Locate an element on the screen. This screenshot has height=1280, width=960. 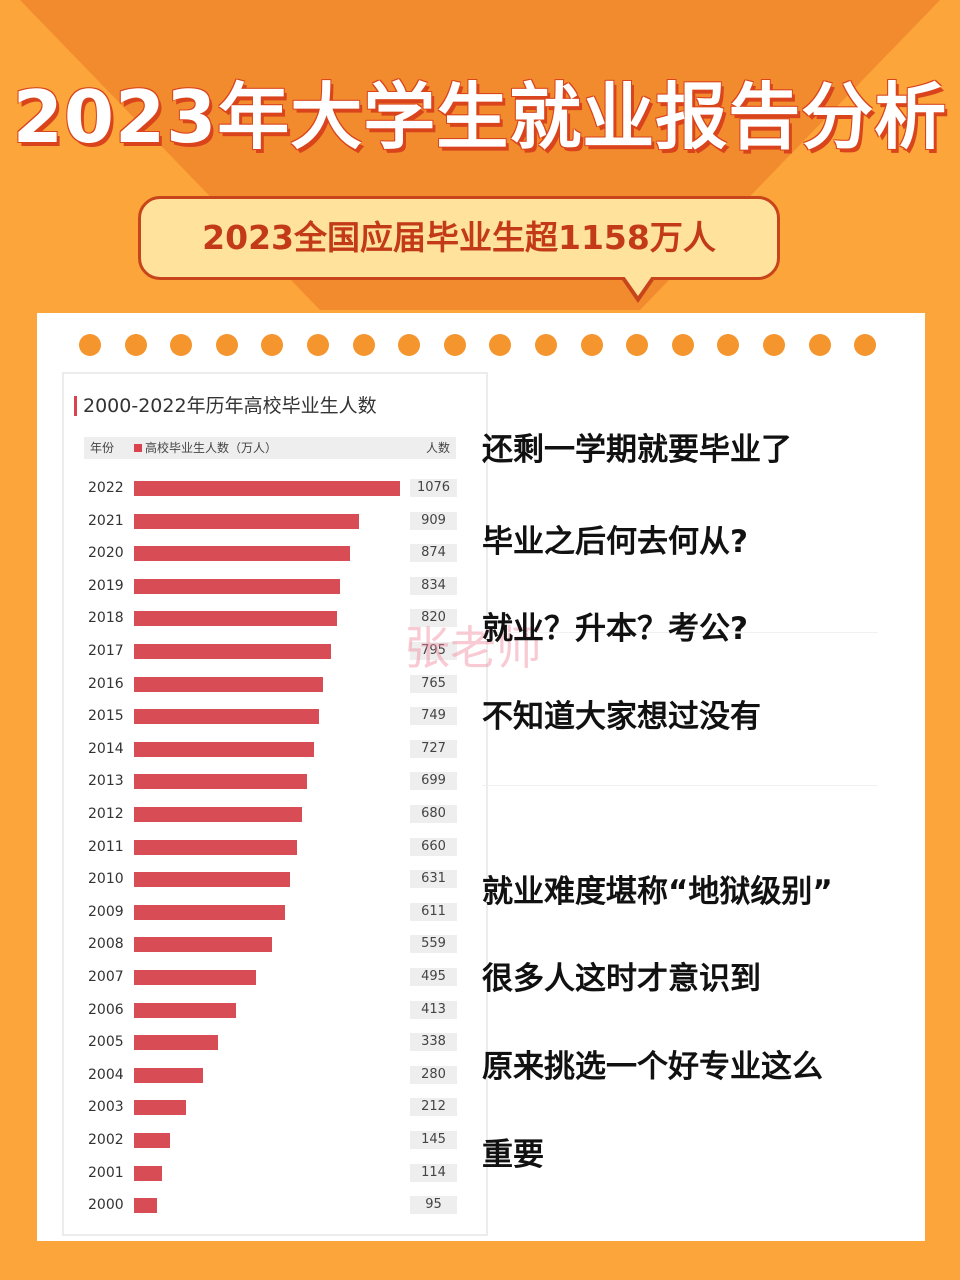
header-legend: 高校毕业生人数（万人） is located at coordinates (205, 448).